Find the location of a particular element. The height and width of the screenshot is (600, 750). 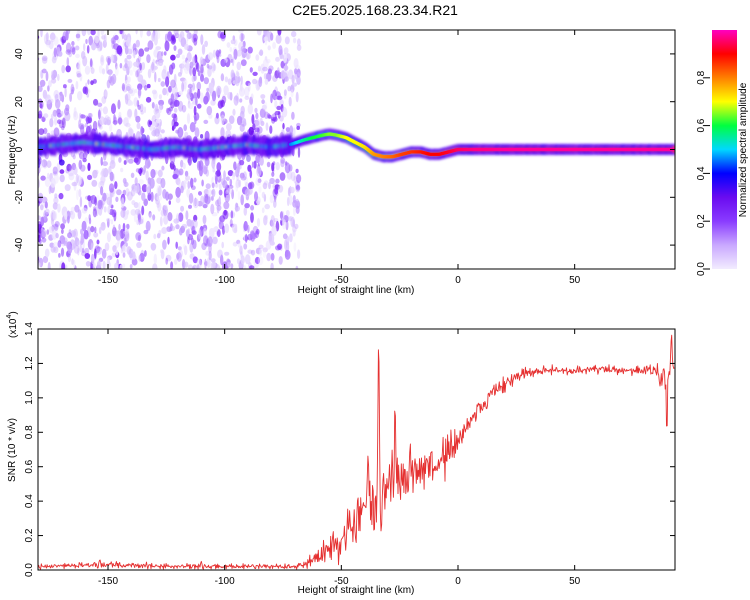

y-tick-label: 1.2 is located at coordinates (29, 363).